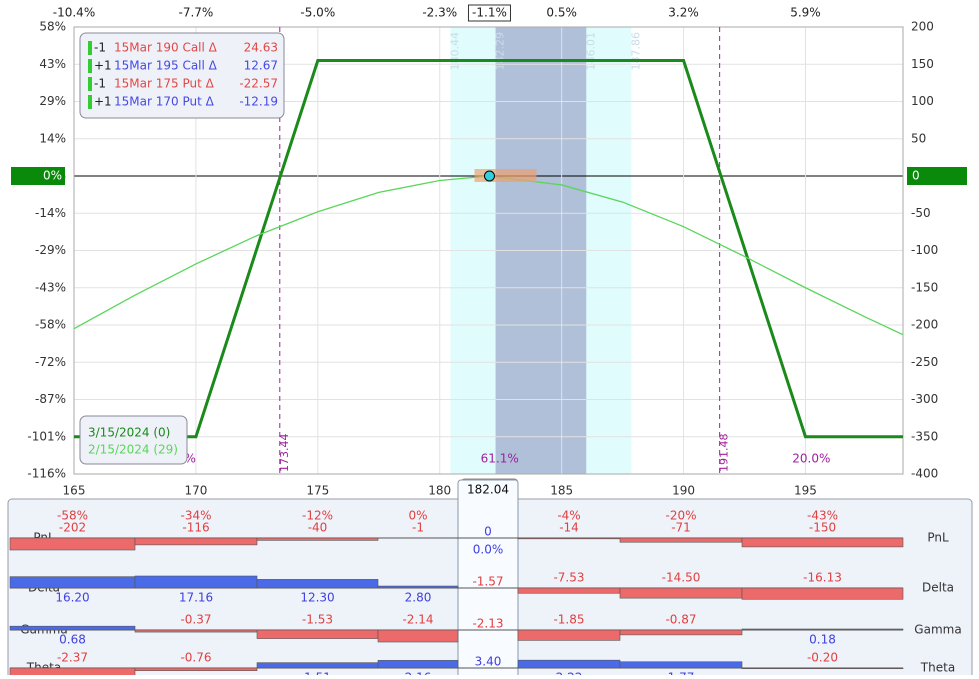 This screenshot has height=679, width=979. What do you see at coordinates (488, 550) in the screenshot?
I see `pnl-percent: 0.0%` at bounding box center [488, 550].